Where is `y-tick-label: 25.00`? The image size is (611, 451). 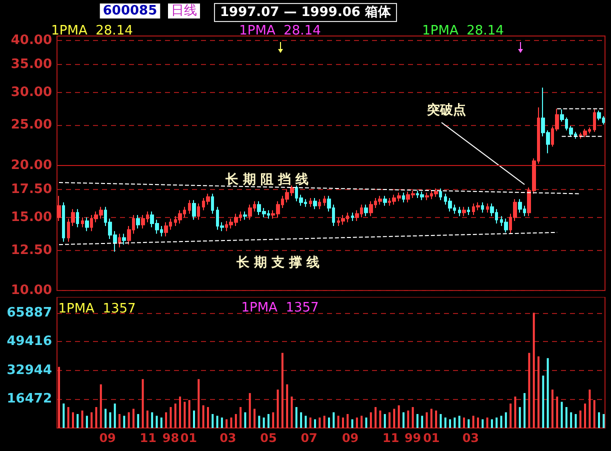 y-tick-label: 25.00 is located at coordinates (31, 125).